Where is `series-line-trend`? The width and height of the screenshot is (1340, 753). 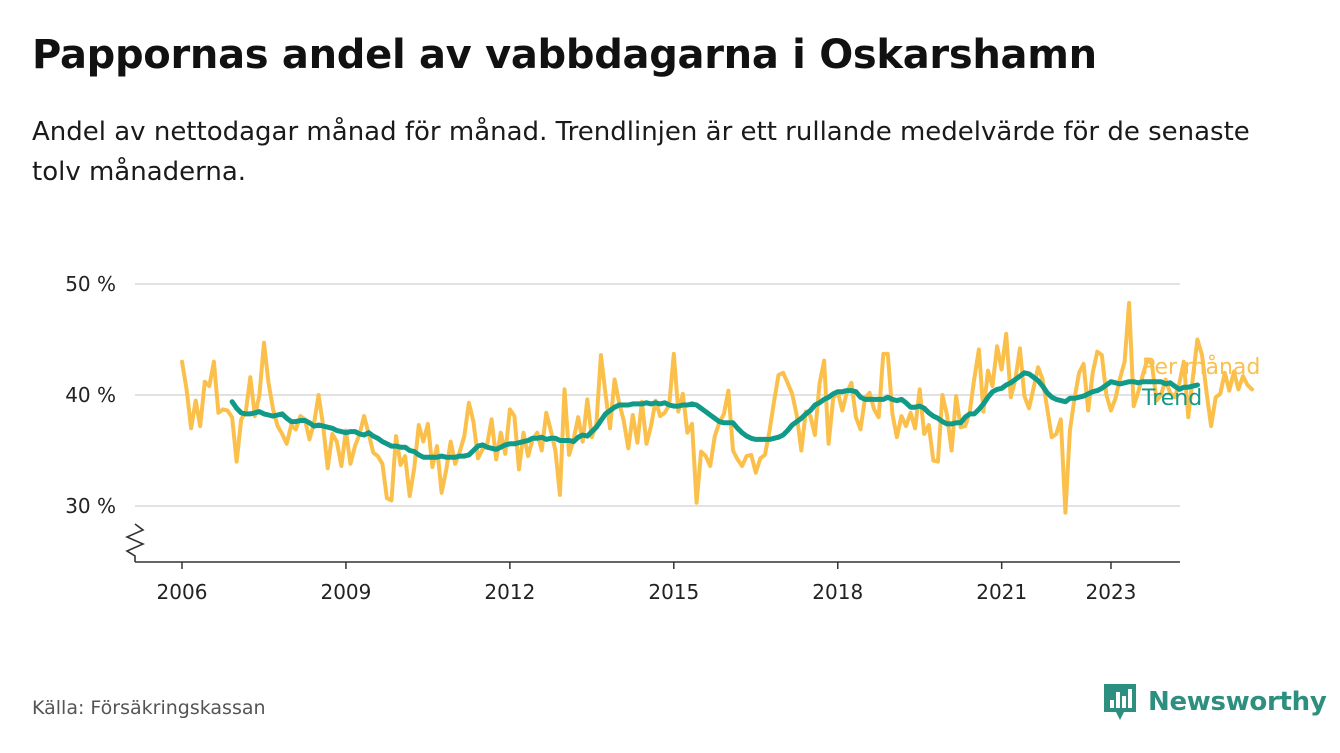 series-line-trend is located at coordinates (714, 415).